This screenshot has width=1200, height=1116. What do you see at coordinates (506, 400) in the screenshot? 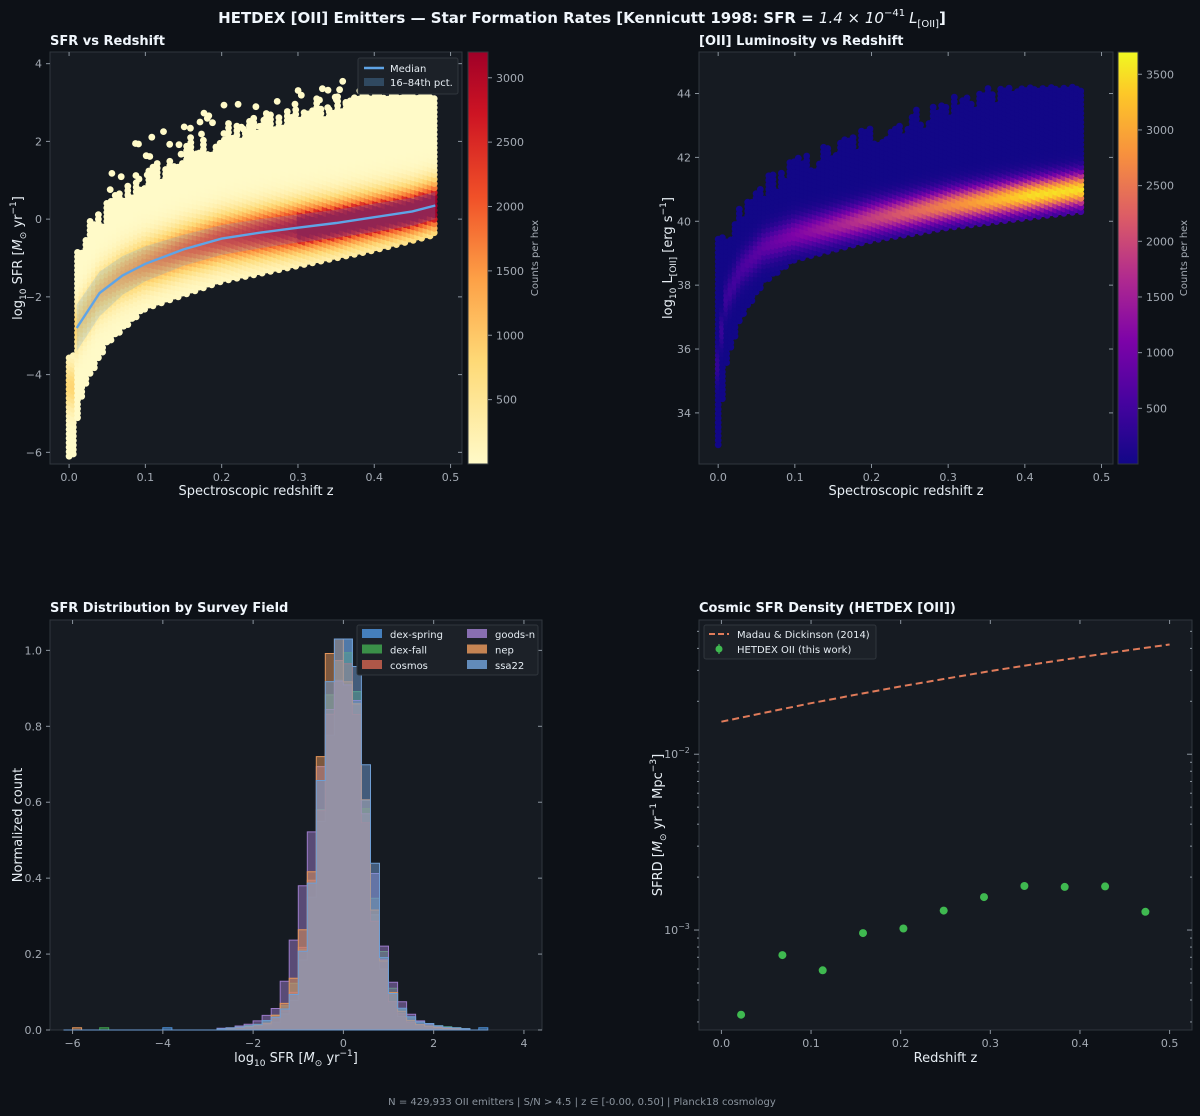
I see `p1-colorbar-tick-label: 500` at bounding box center [506, 400].